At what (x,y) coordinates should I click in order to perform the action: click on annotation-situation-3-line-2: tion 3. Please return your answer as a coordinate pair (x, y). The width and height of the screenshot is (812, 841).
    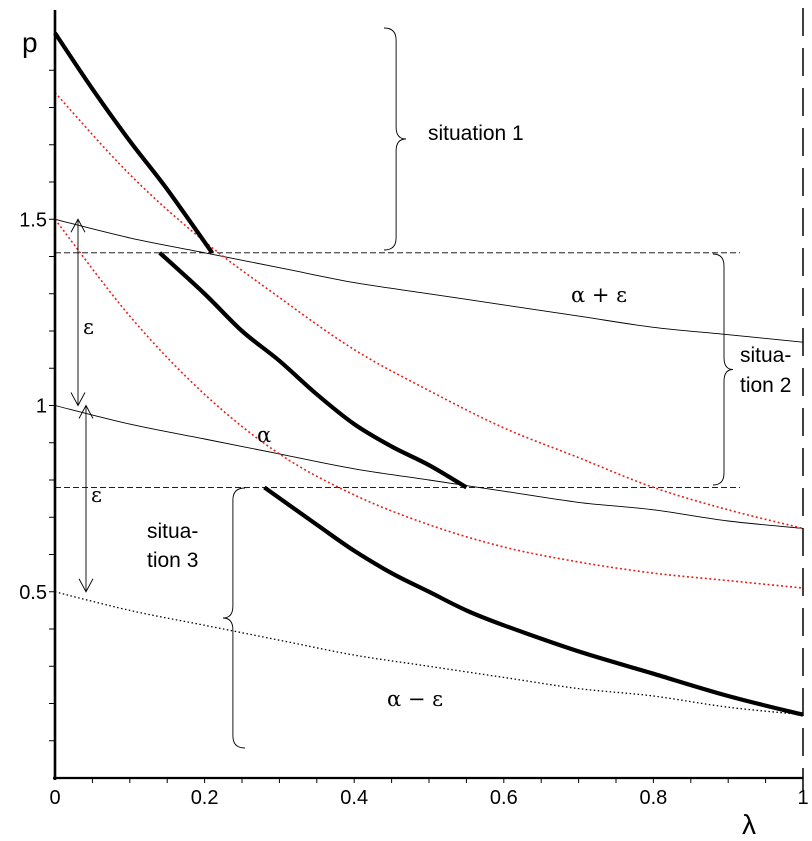
    Looking at the image, I should click on (172, 560).